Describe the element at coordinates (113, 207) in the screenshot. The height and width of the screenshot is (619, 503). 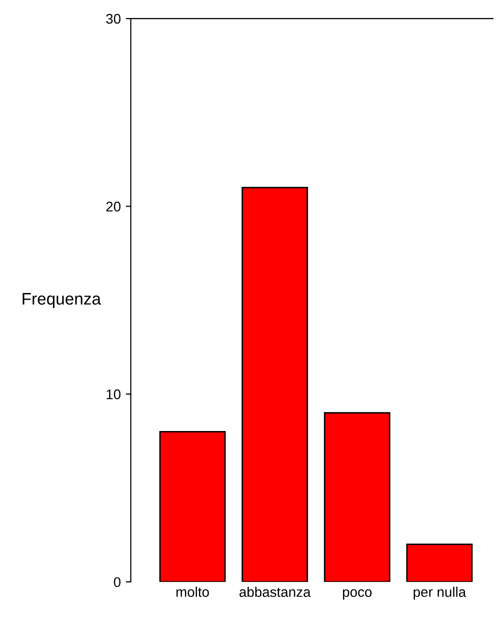
I see `y-tick-label: 20` at that location.